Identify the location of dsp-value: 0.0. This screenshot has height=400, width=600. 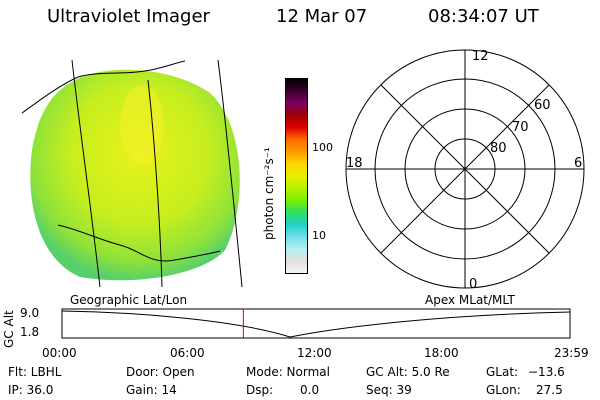
(310, 390).